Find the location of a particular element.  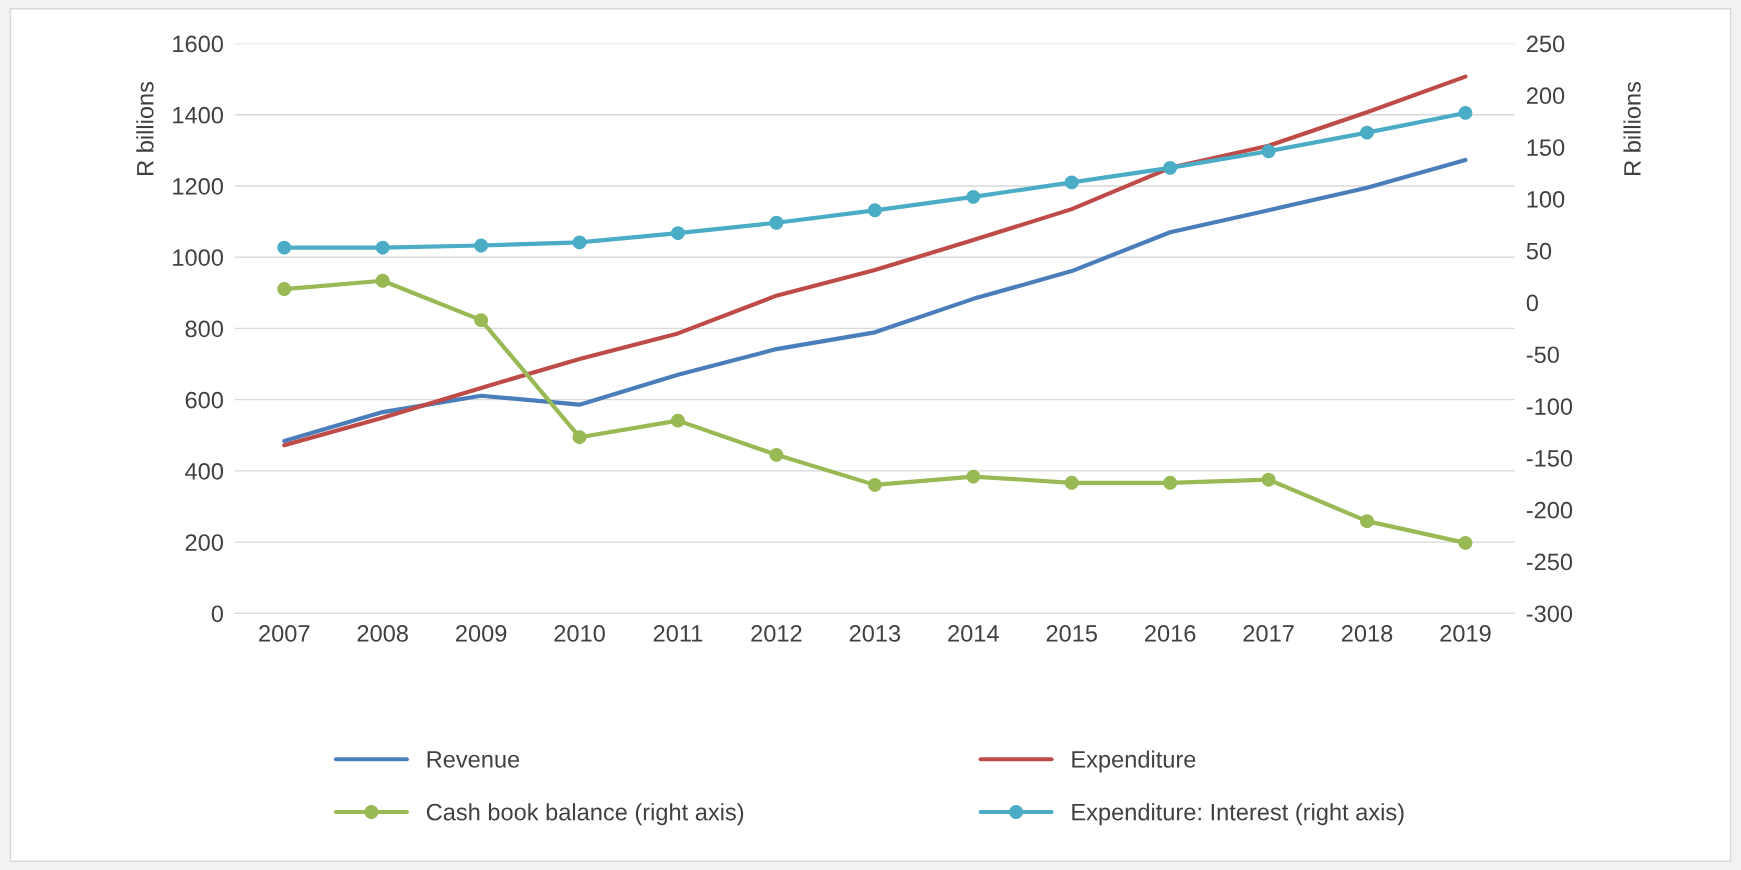

x-tick-label: 2019 is located at coordinates (1465, 633).